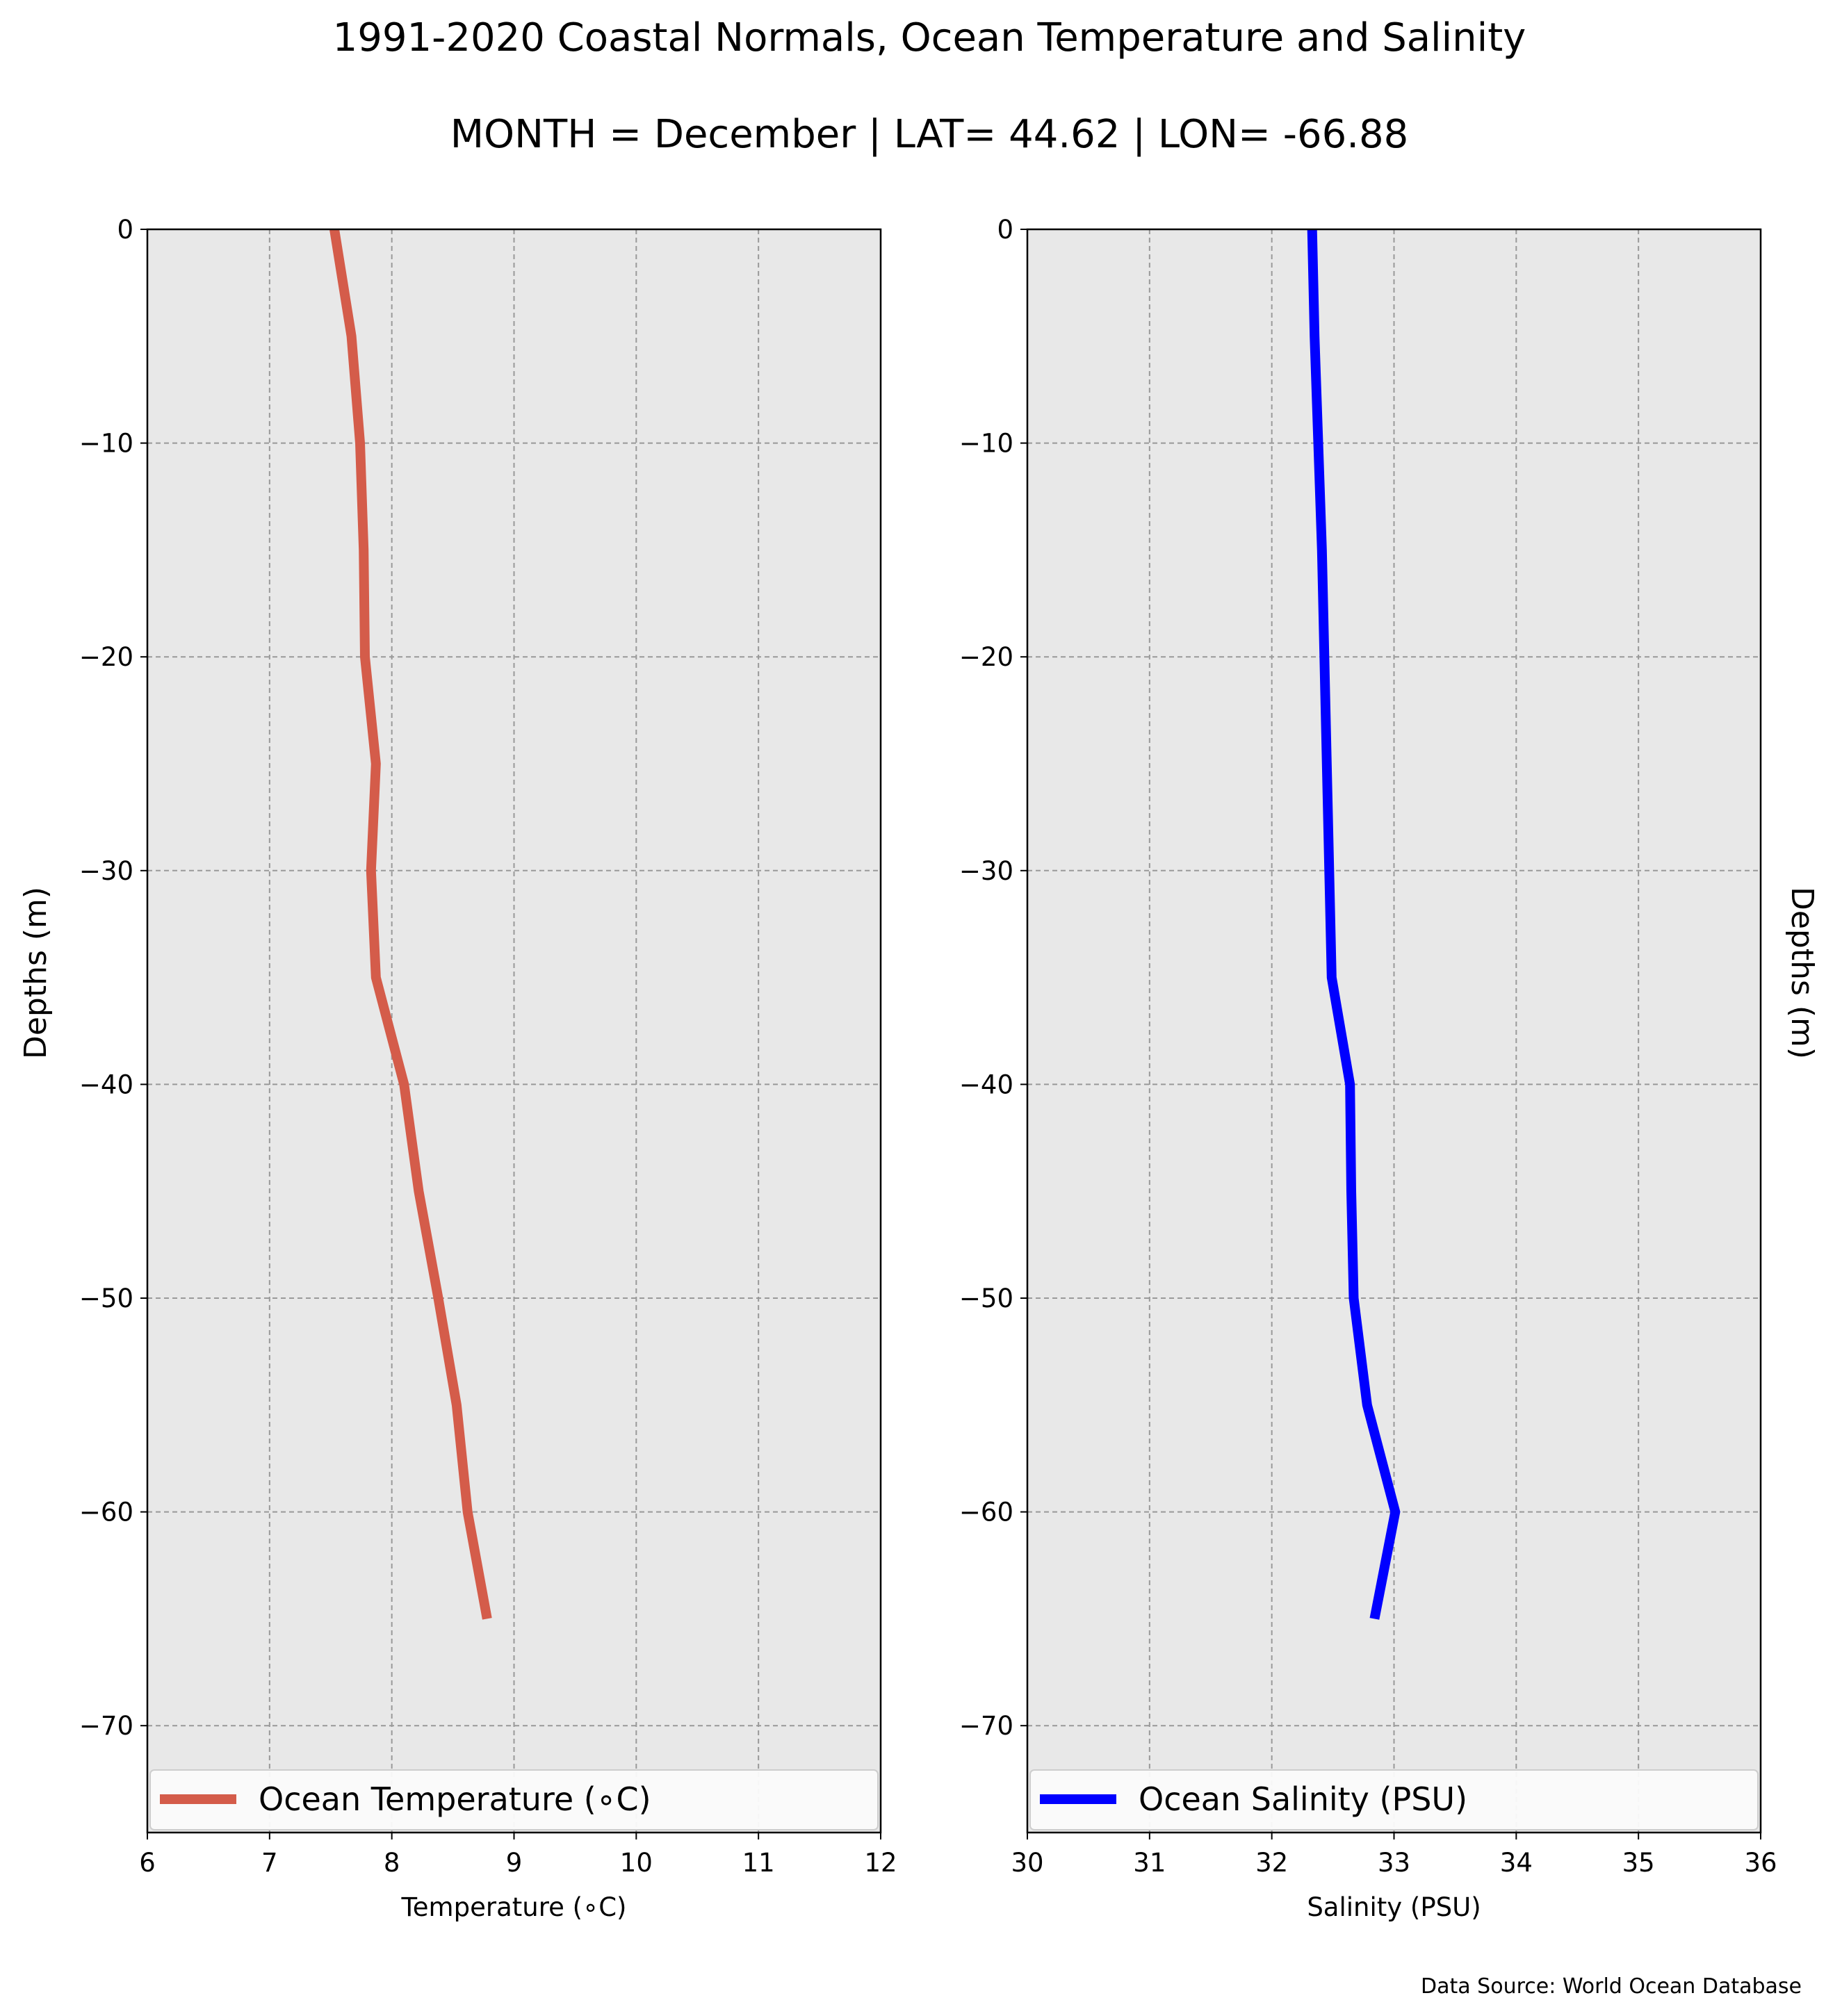  What do you see at coordinates (986, 657) in the screenshot?
I see `salinity-y-tick-label: −20` at bounding box center [986, 657].